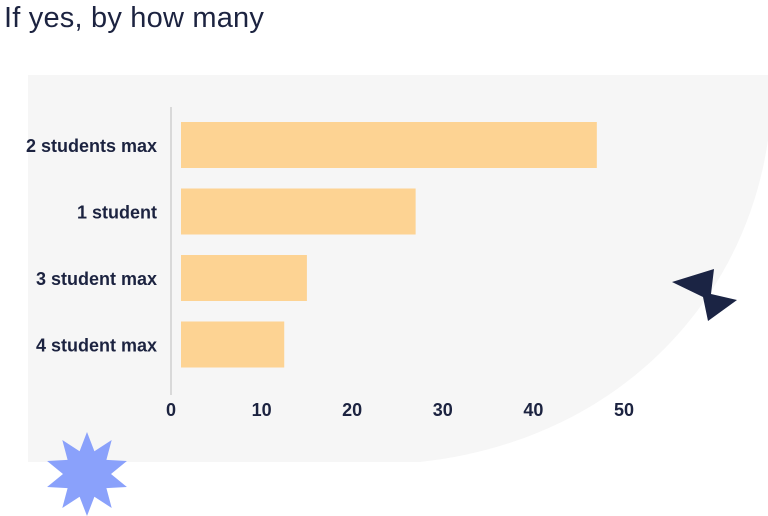 The width and height of the screenshot is (768, 516). What do you see at coordinates (134, 18) in the screenshot?
I see `page-title: If yes, by how many` at bounding box center [134, 18].